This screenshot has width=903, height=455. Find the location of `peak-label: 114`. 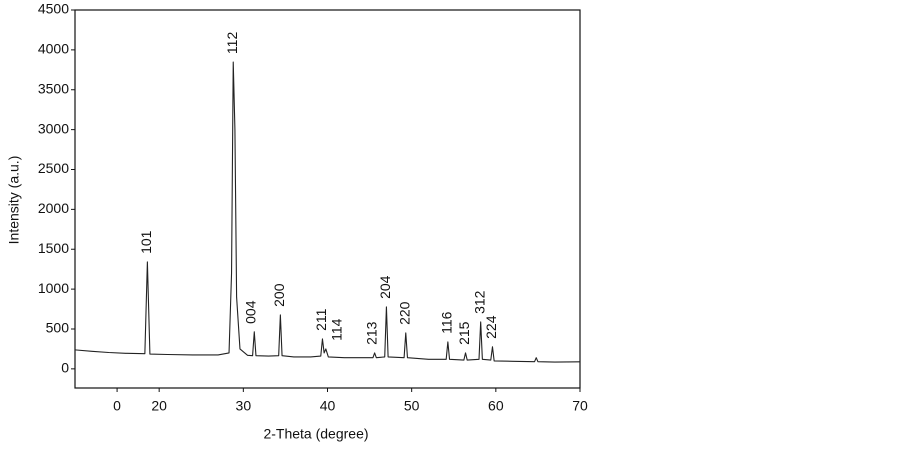

peak-label: 114 is located at coordinates (336, 329).